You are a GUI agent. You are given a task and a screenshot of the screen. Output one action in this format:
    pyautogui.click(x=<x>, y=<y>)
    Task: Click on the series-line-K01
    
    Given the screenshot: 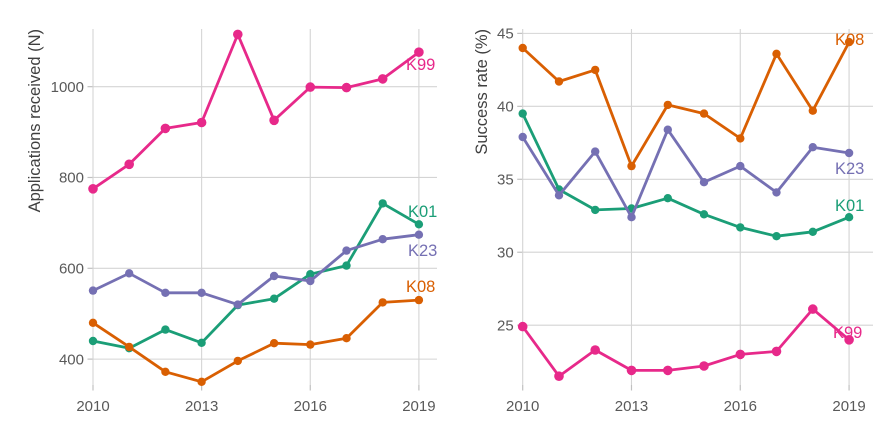 What is the action you would take?
    pyautogui.click(x=256, y=275)
    